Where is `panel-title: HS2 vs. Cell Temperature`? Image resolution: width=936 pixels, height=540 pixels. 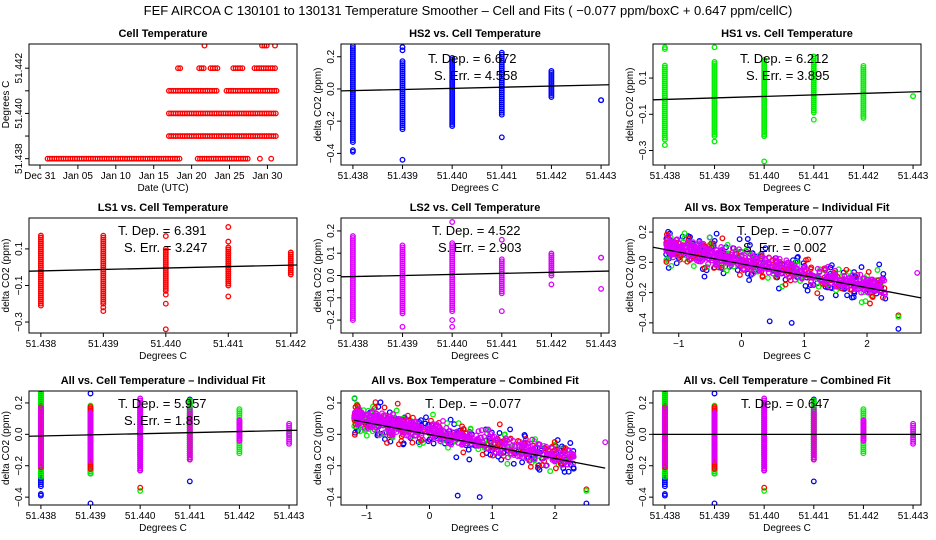 panel-title: HS2 vs. Cell Temperature is located at coordinates (475, 34).